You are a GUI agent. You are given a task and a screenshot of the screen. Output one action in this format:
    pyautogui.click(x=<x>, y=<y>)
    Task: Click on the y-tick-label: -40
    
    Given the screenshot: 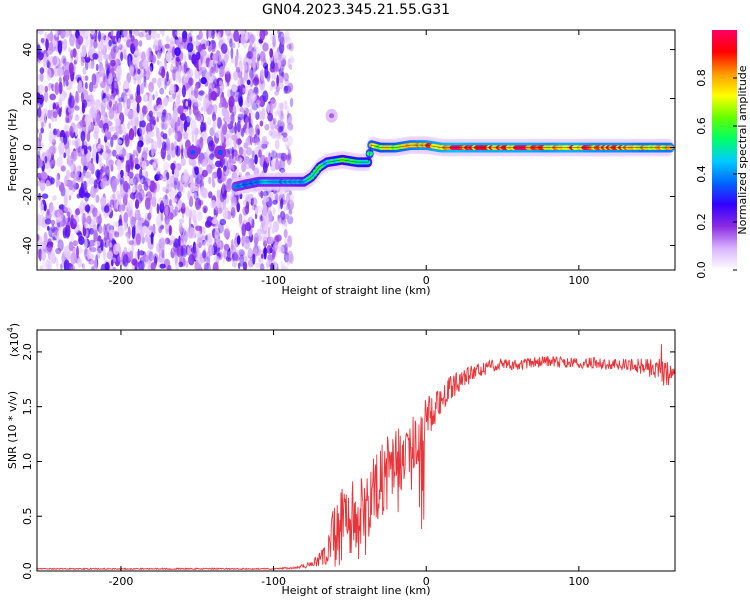 What is the action you would take?
    pyautogui.click(x=27, y=246)
    